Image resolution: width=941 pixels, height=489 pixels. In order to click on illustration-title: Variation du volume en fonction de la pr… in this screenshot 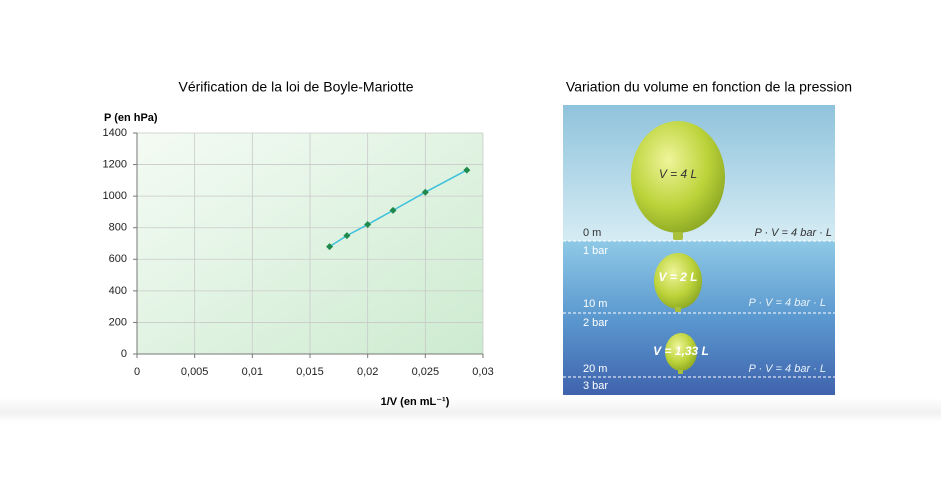, I will do `click(709, 87)`.